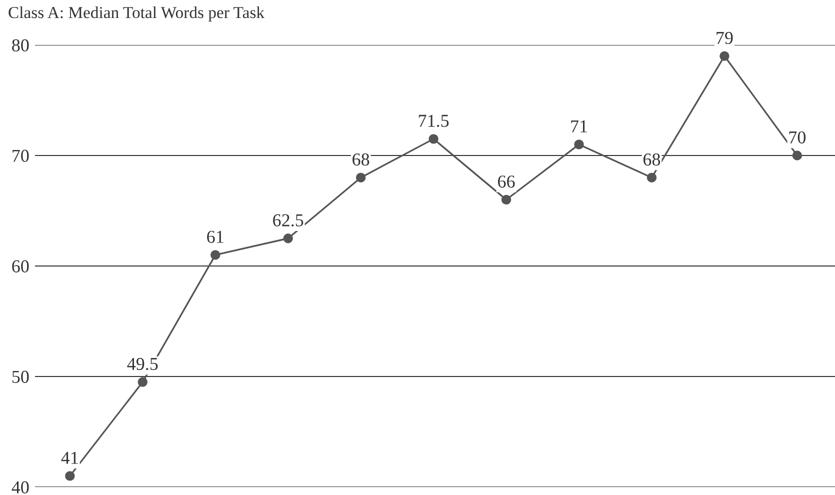  What do you see at coordinates (506, 182) in the screenshot?
I see `data-label: 66` at bounding box center [506, 182].